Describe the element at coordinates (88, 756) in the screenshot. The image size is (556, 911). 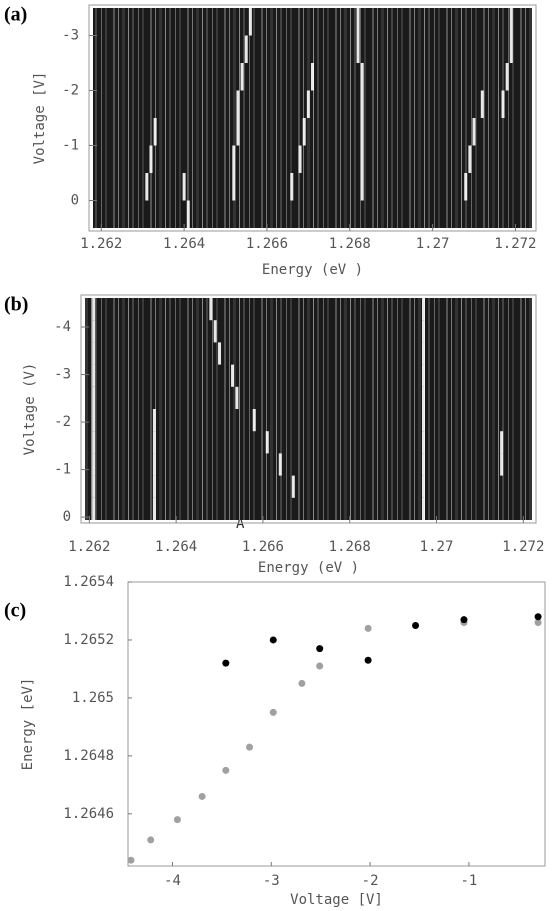
I see `y-tick-label: 1.2648` at that location.